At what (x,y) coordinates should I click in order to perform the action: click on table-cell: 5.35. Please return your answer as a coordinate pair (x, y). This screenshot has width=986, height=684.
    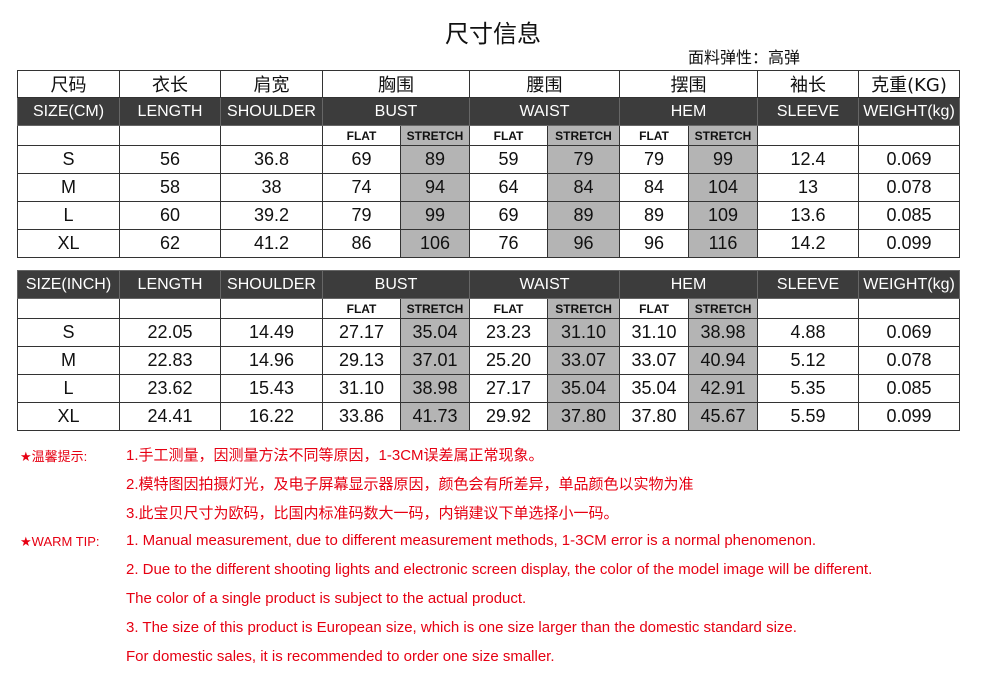
    Looking at the image, I should click on (808, 388).